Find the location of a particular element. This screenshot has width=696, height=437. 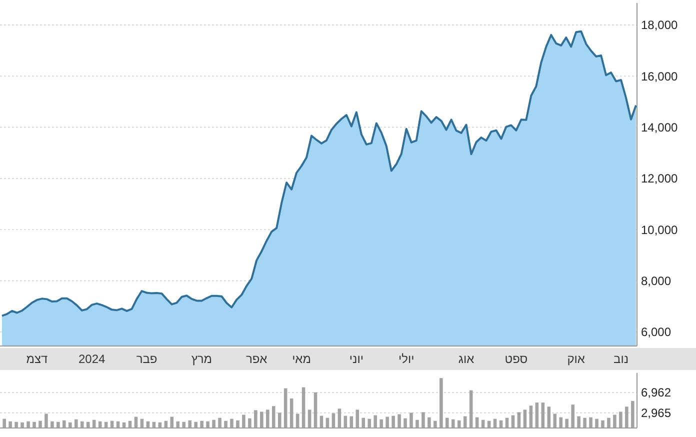

x-tick-label: 2024 is located at coordinates (92, 359).